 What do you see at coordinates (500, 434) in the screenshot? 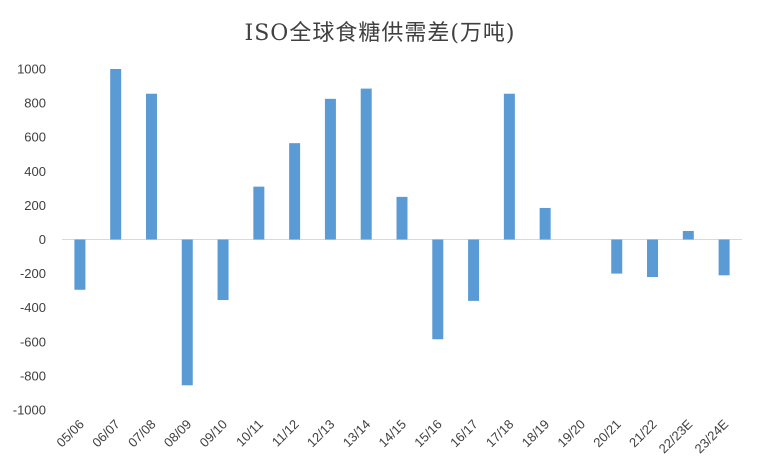
I see `x-tick-label: 17/18` at bounding box center [500, 434].